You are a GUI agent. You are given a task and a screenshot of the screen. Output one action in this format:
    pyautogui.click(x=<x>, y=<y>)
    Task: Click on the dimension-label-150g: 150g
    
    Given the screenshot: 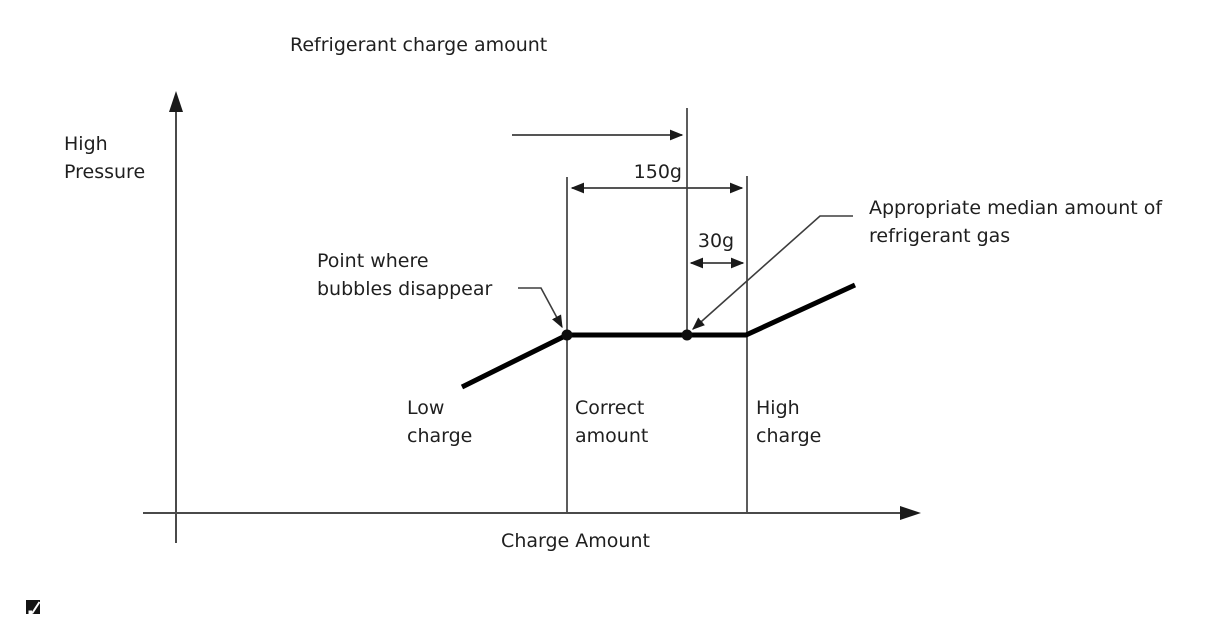 What is the action you would take?
    pyautogui.click(x=657, y=172)
    